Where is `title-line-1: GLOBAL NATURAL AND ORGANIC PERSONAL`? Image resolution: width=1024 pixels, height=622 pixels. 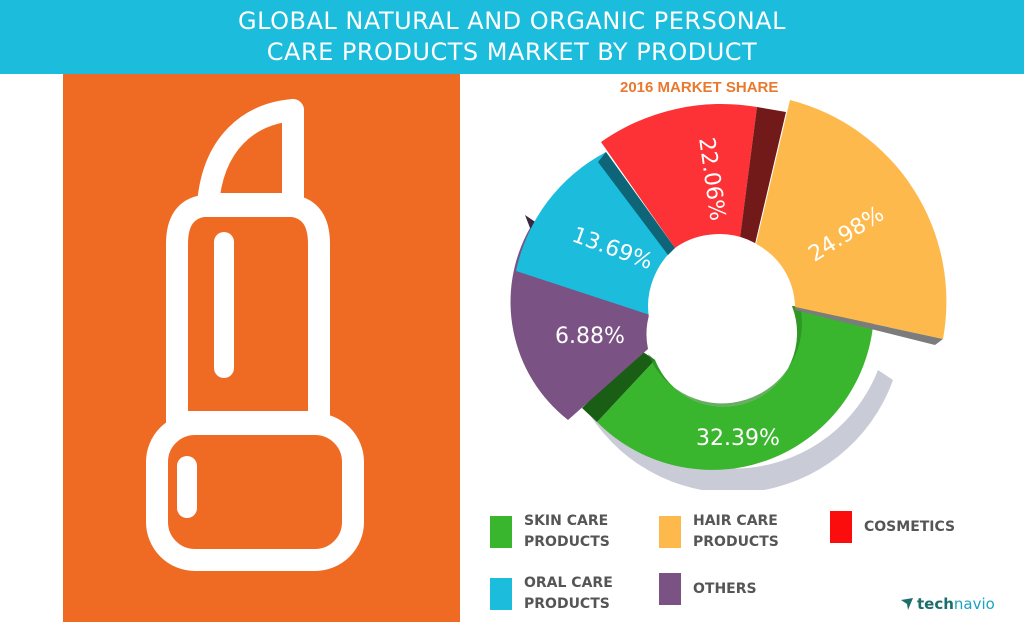
title-line-1: GLOBAL NATURAL AND ORGANIC PERSONAL is located at coordinates (512, 21).